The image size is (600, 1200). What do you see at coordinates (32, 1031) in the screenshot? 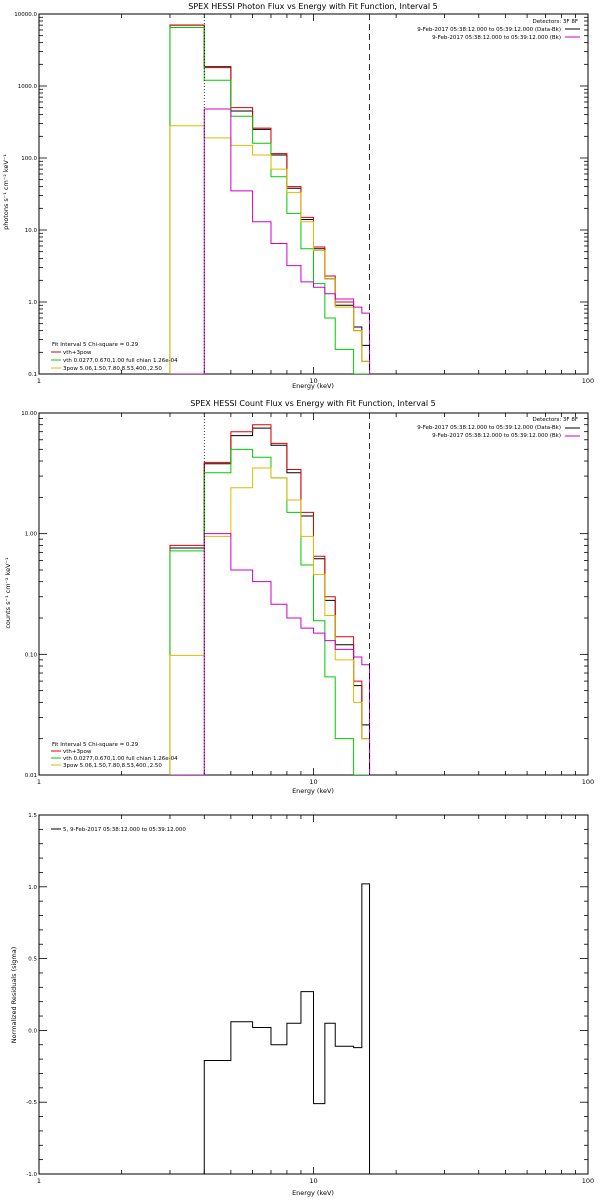
I see `y-tick-label: 0.0` at bounding box center [32, 1031].